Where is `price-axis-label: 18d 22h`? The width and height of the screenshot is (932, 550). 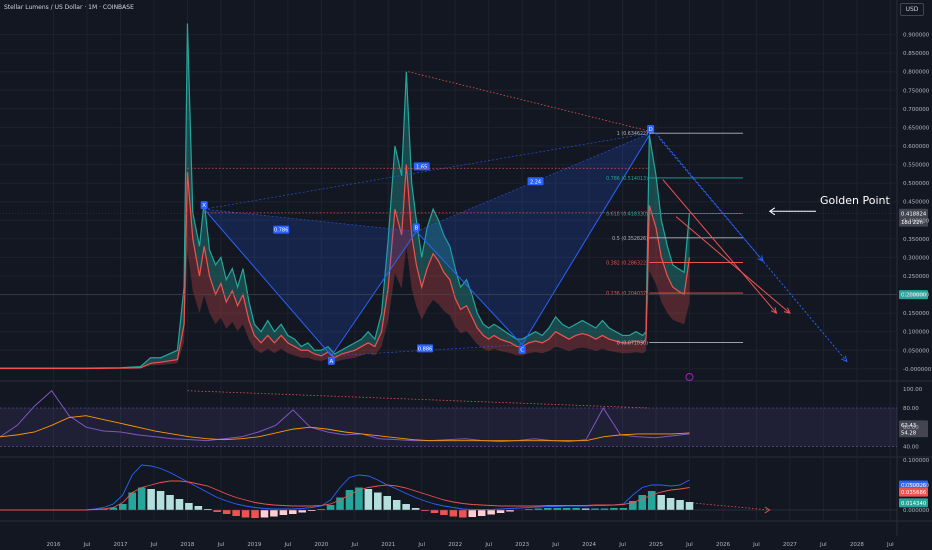 price-axis-label: 18d 22h is located at coordinates (912, 223).